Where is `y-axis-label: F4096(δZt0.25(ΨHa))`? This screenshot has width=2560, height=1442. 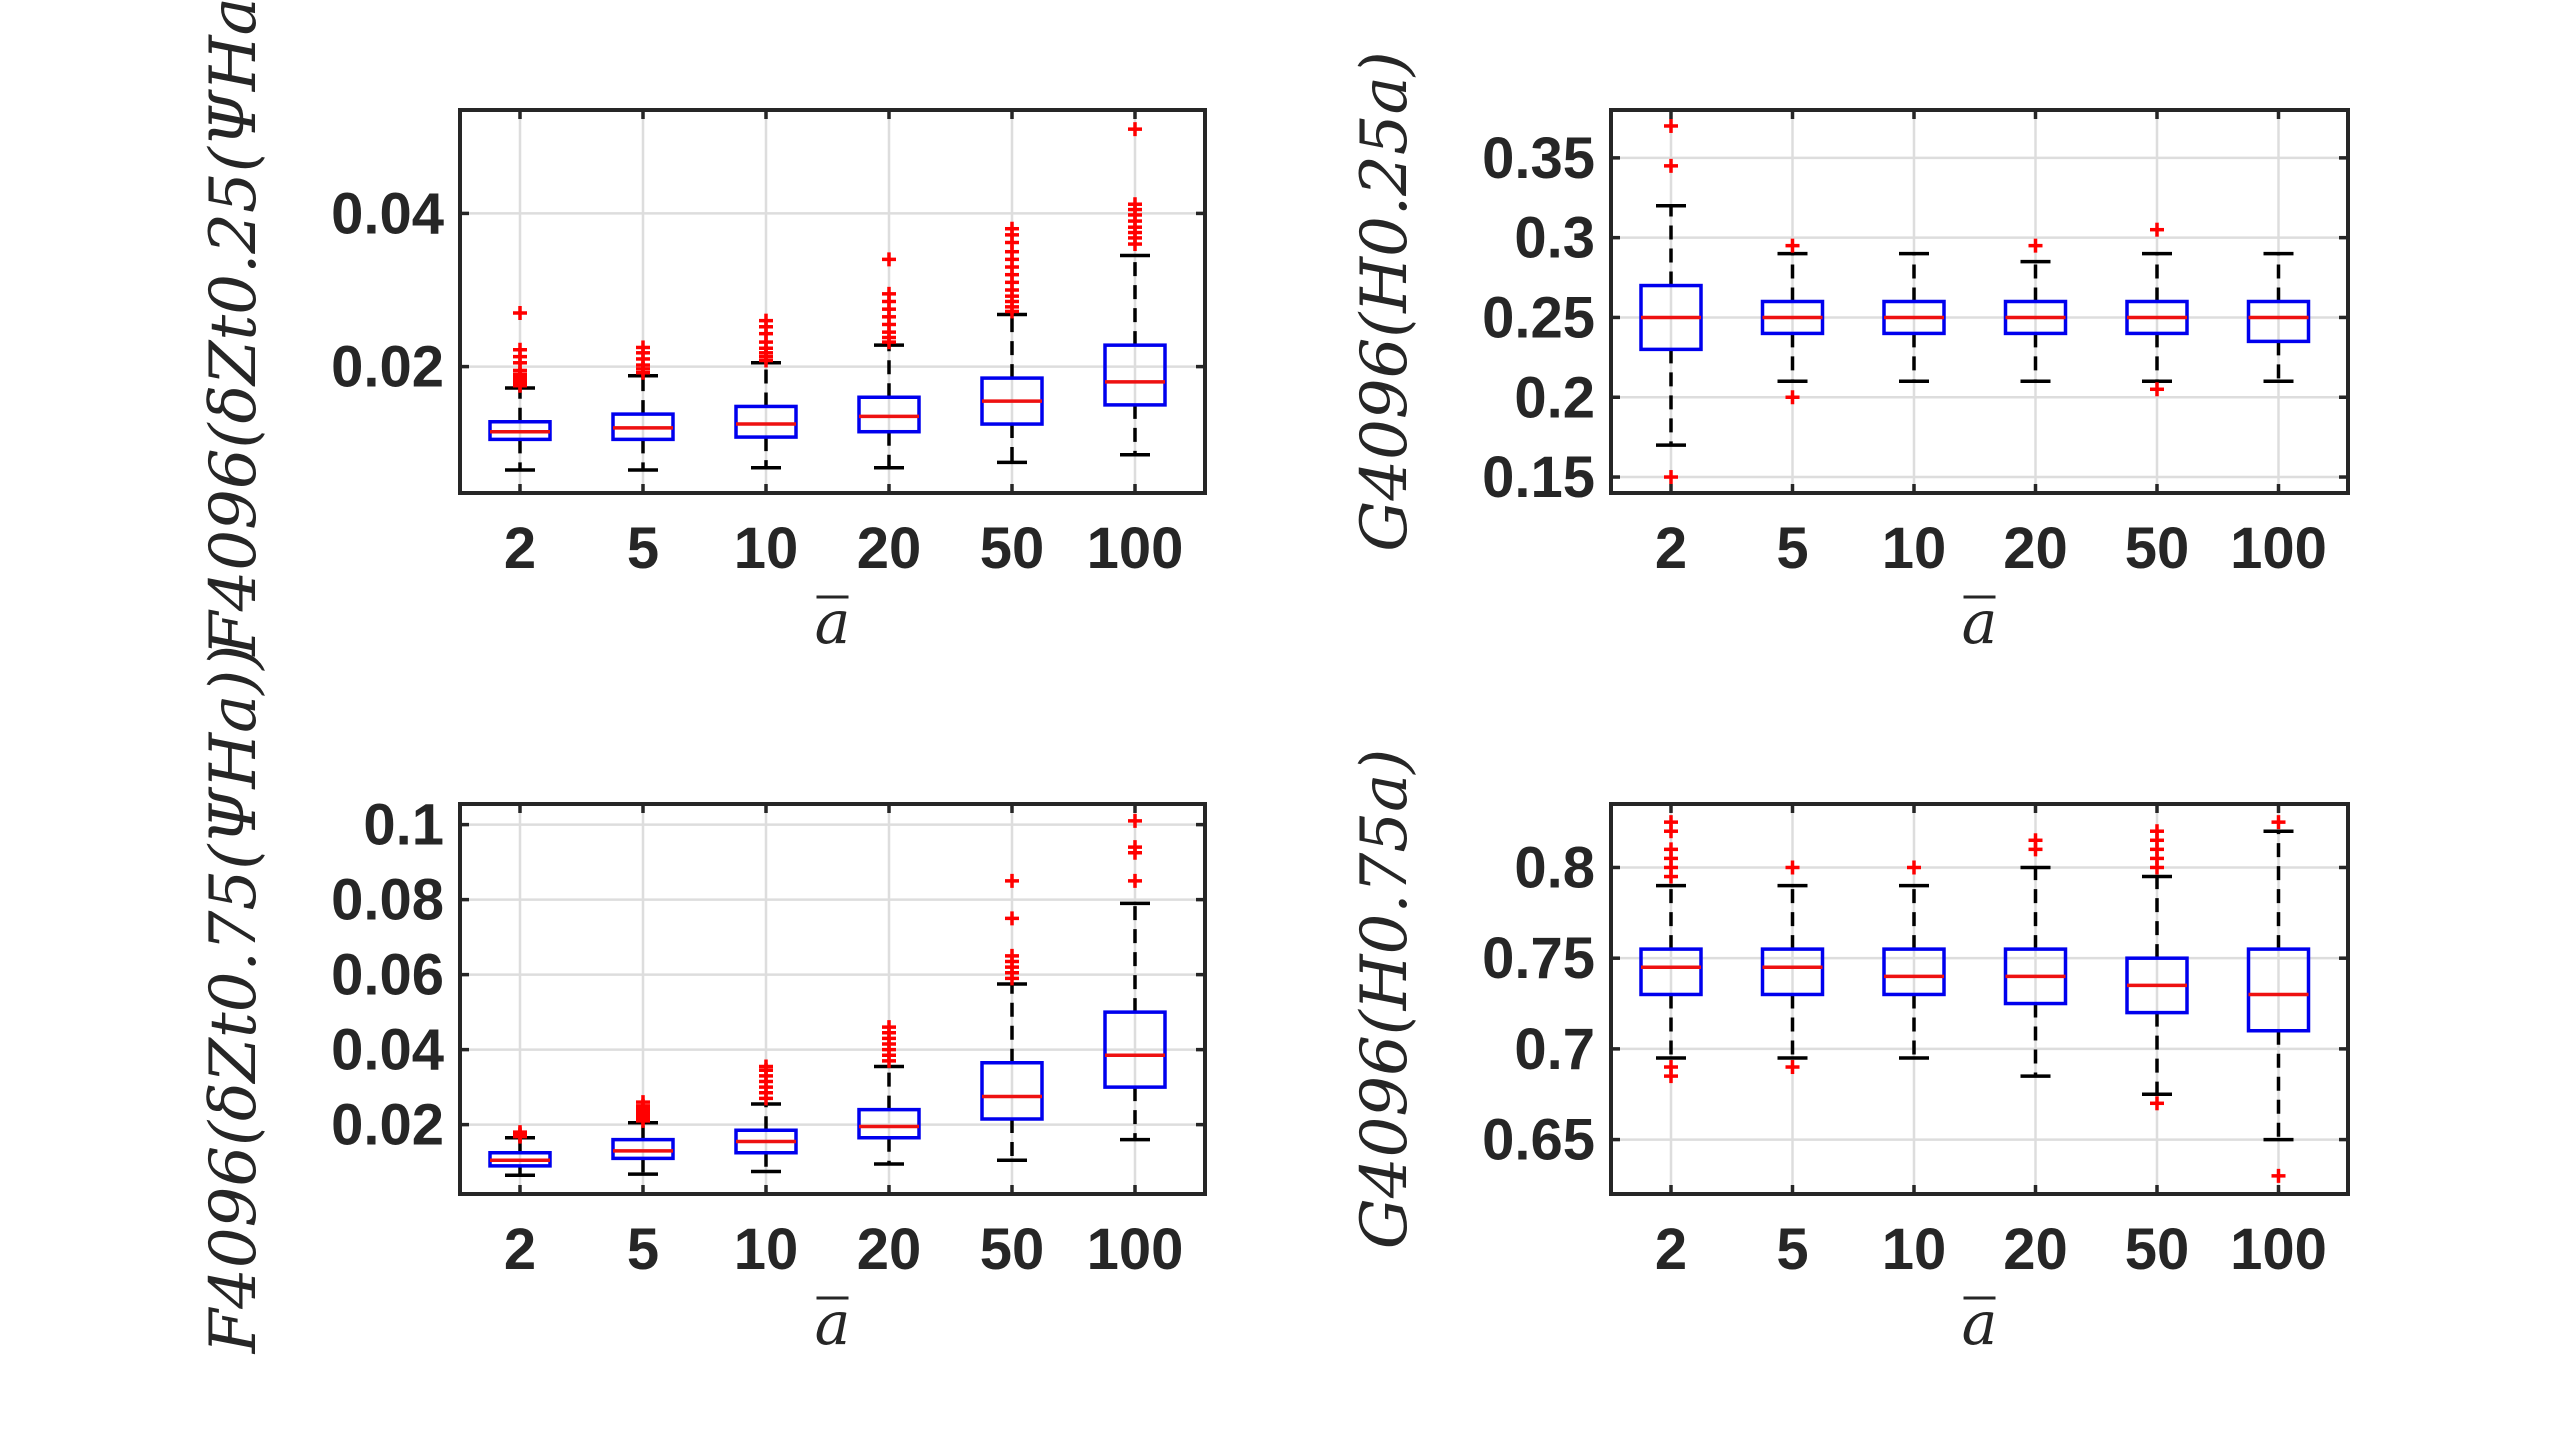
y-axis-label: F4096(δZt0.25(ΨHa)) is located at coordinates (234, 328).